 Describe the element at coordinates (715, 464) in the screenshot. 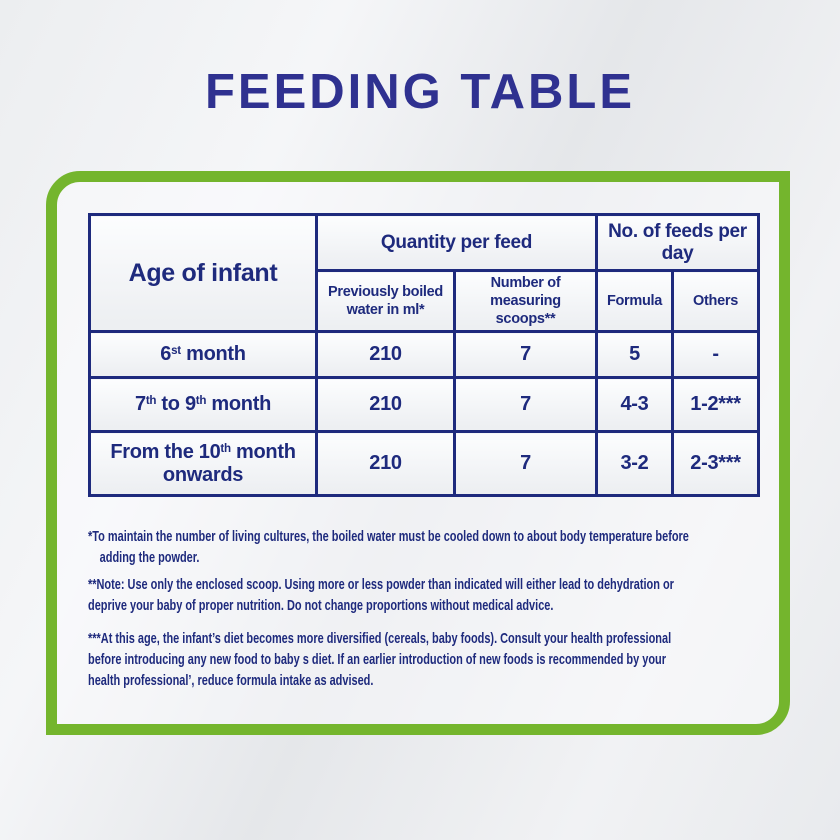

I see `others-cell: 2-3***` at that location.